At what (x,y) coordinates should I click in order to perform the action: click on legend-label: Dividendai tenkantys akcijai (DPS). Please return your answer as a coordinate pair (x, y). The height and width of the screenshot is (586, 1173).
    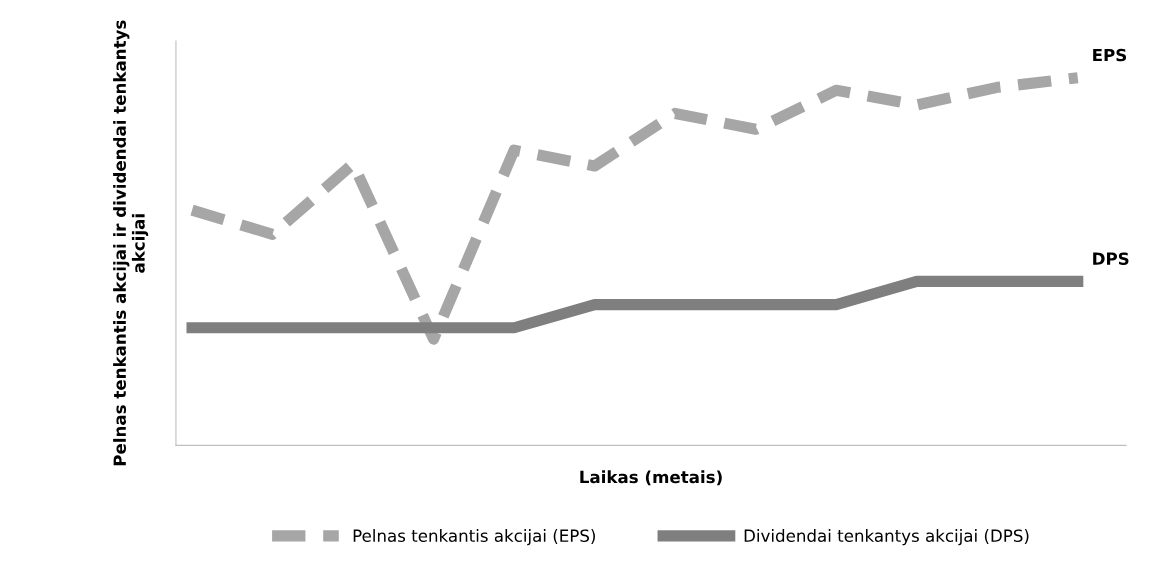
    Looking at the image, I should click on (886, 537).